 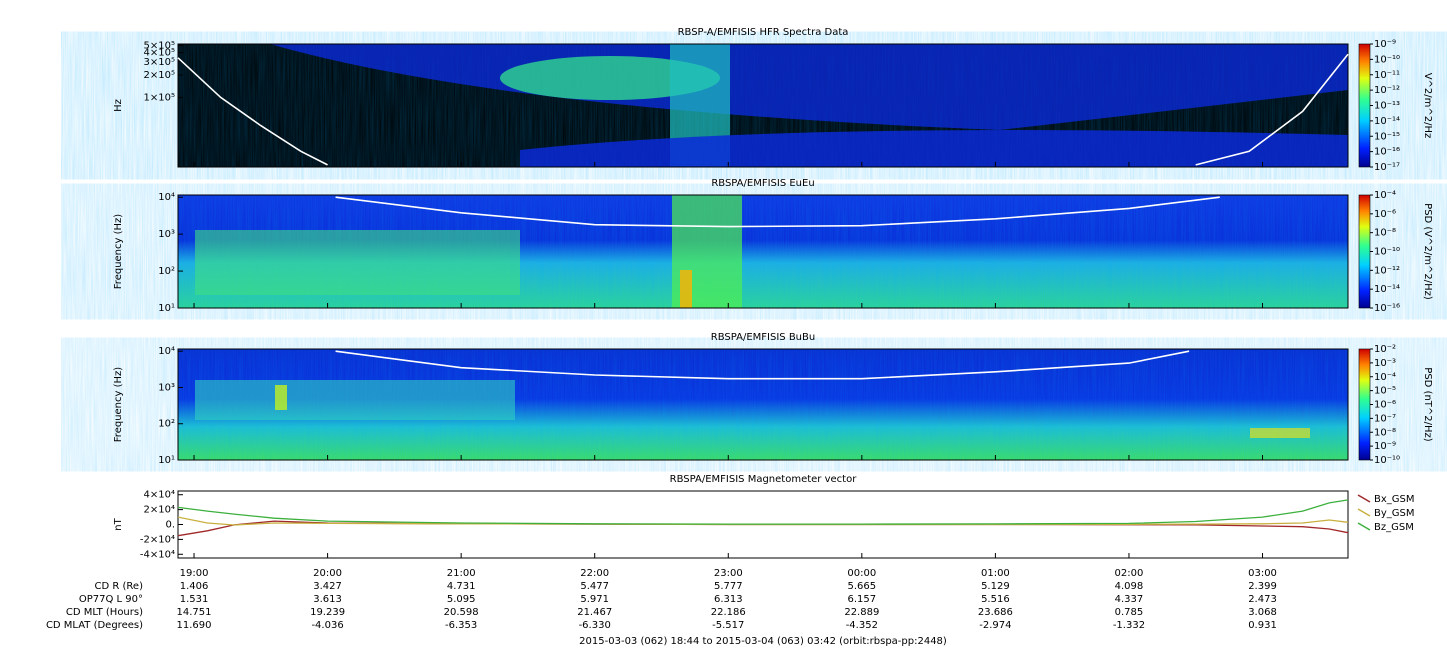 I want to click on ephemeris-value: 22.186, so click(x=728, y=612).